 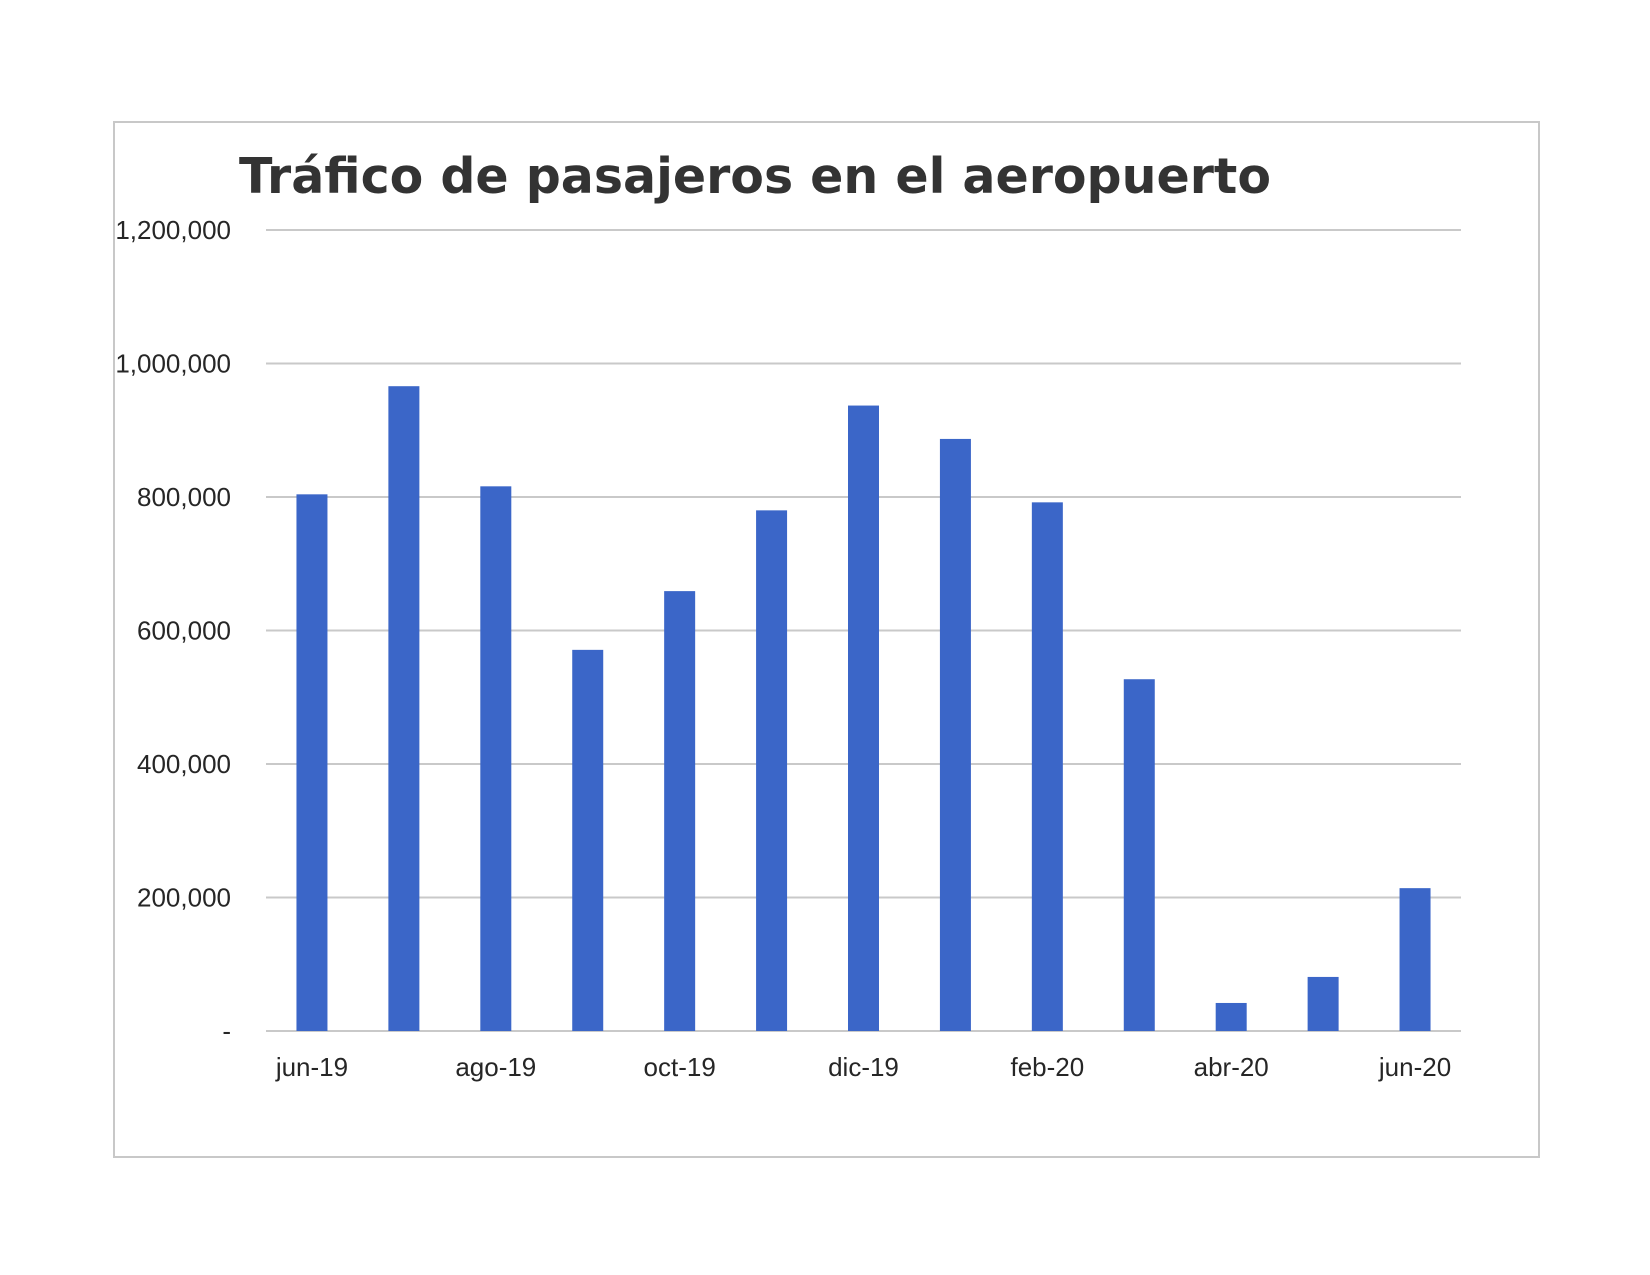 I want to click on chart-title: Tráfico de pasajeros en el aeropuerto, so click(x=755, y=176).